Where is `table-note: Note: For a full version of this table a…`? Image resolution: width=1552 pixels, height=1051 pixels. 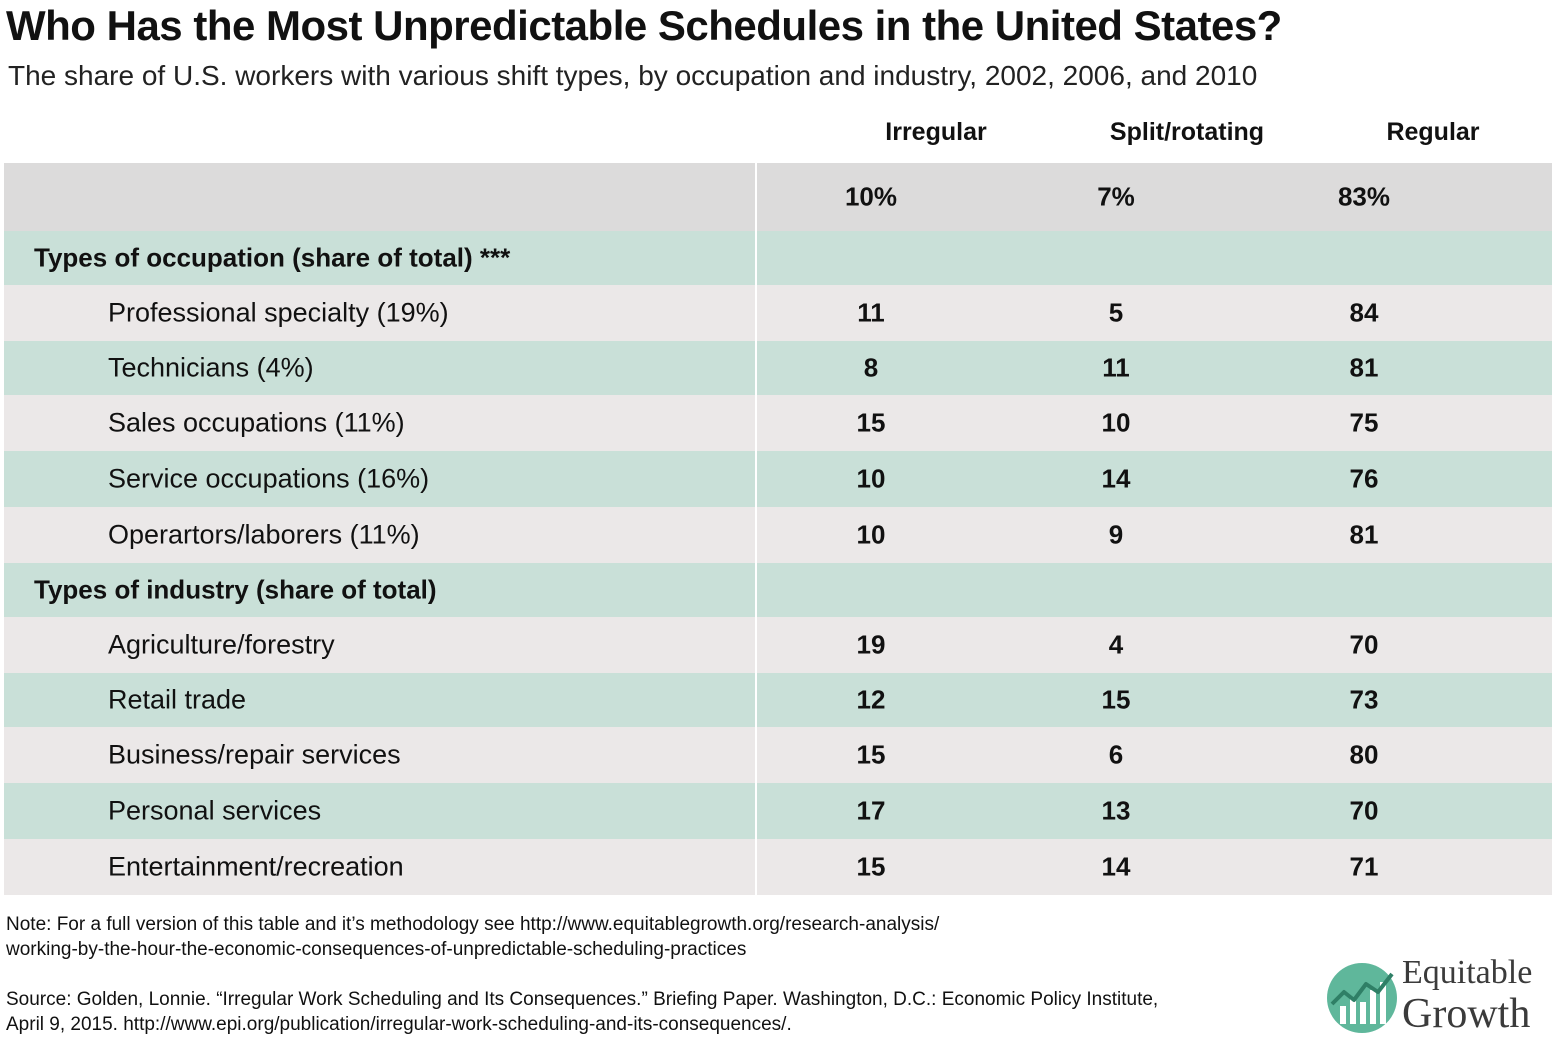 table-note: Note: For a full version of this table a… is located at coordinates (472, 937).